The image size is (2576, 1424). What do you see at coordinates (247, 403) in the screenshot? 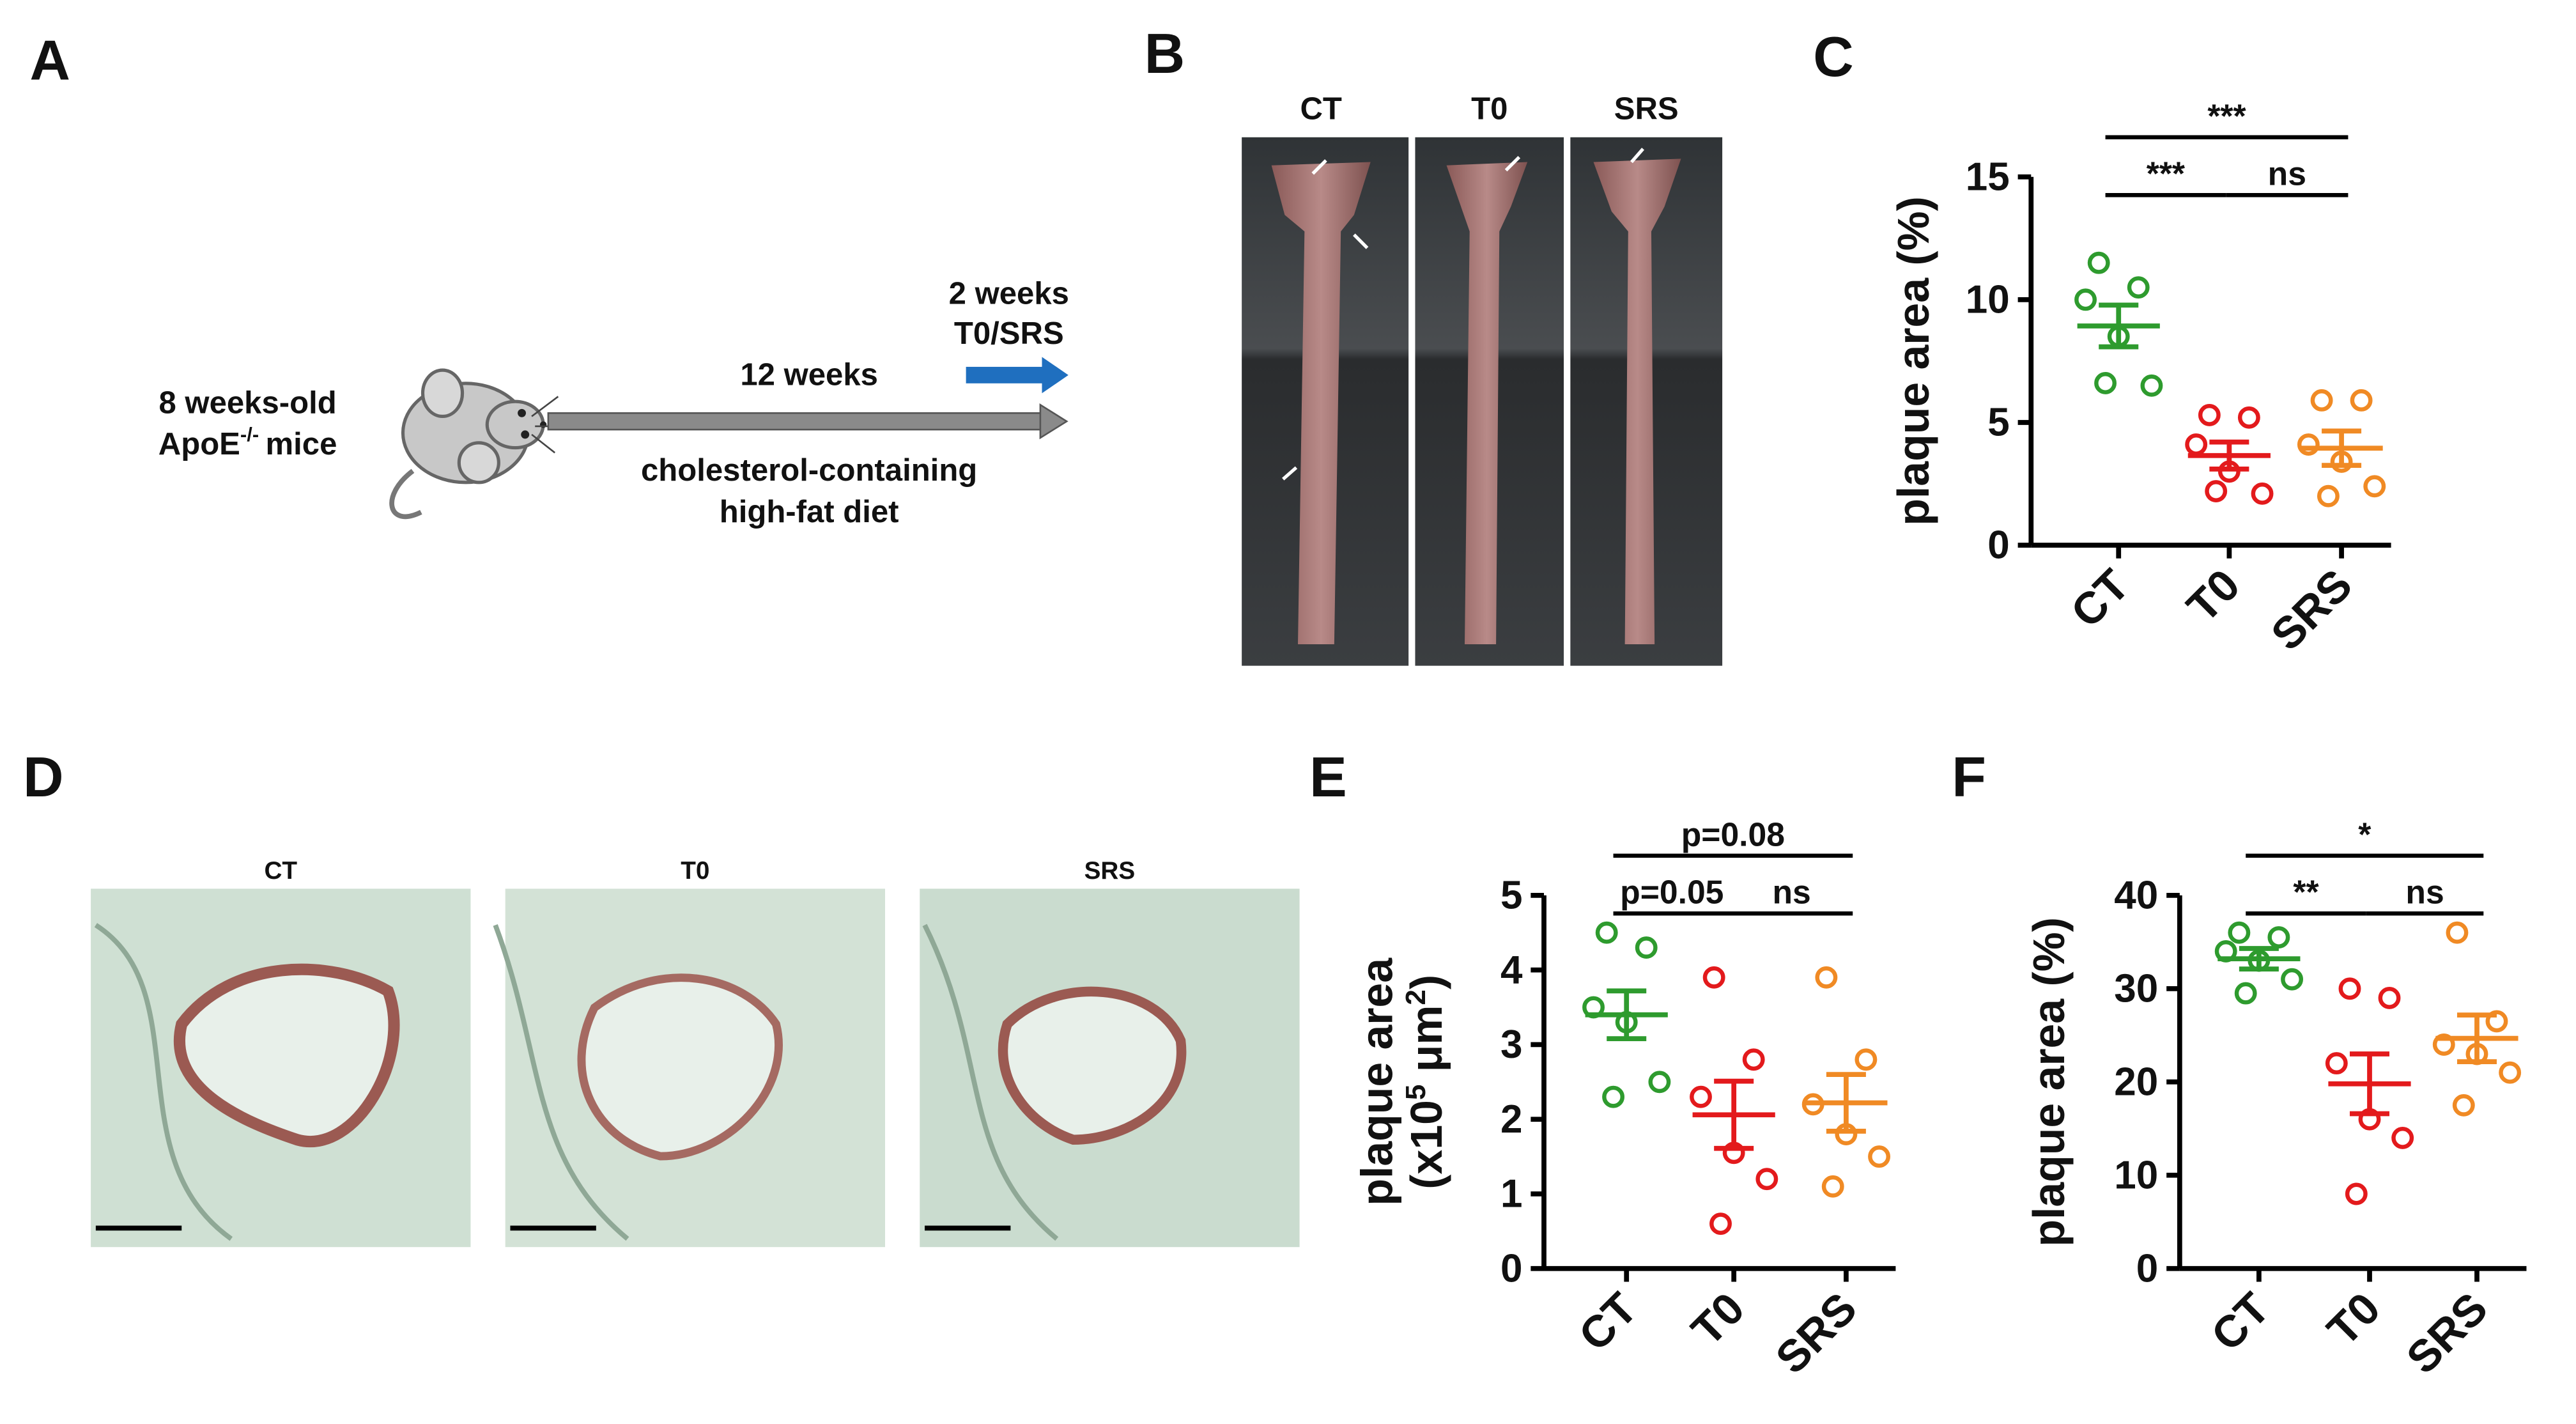
I see `mouse-label: 8 weeks-old` at bounding box center [247, 403].